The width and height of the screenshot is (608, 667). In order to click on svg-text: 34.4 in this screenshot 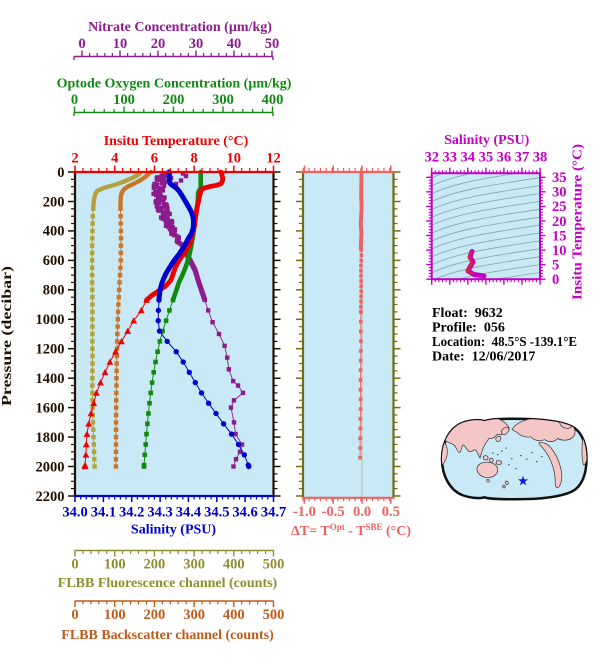, I will do `click(188, 513)`.